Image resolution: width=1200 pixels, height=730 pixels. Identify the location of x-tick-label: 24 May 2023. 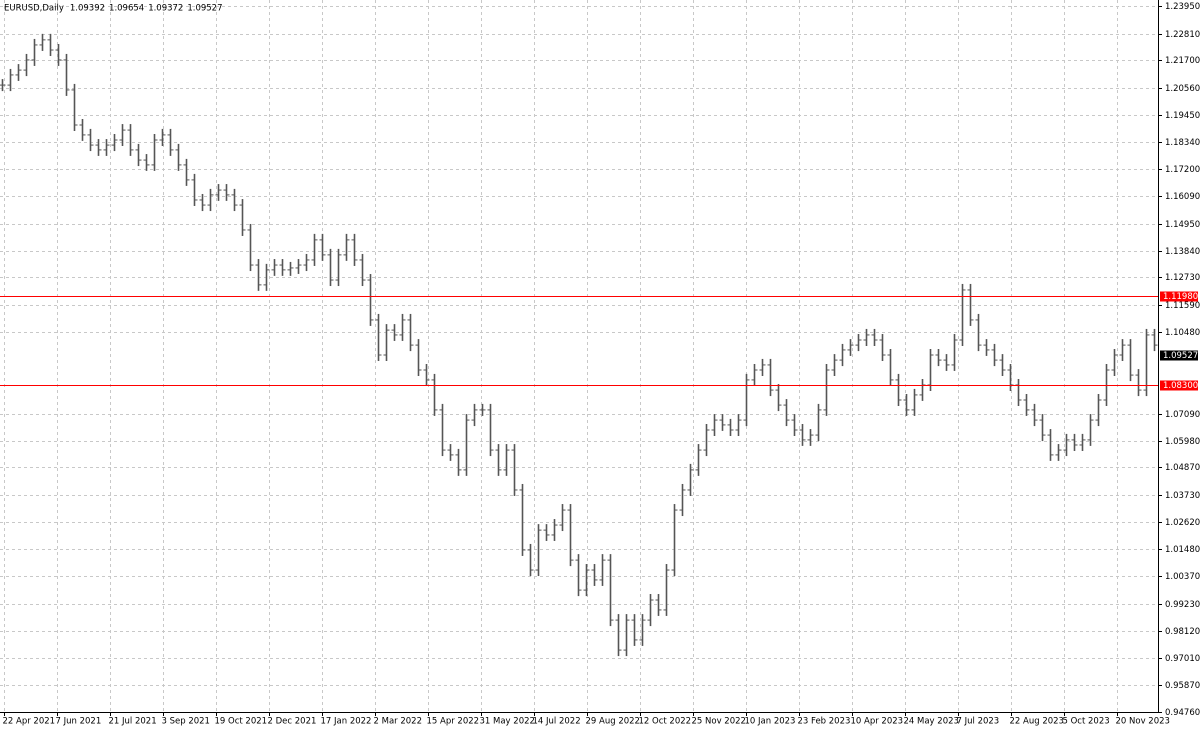
(931, 722).